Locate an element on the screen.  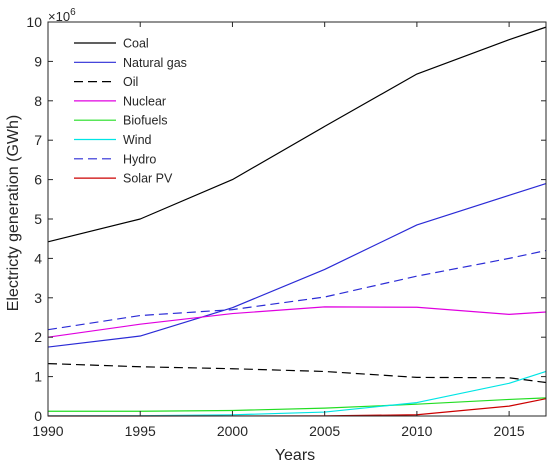
y-tick-label: 0 is located at coordinates (38, 416).